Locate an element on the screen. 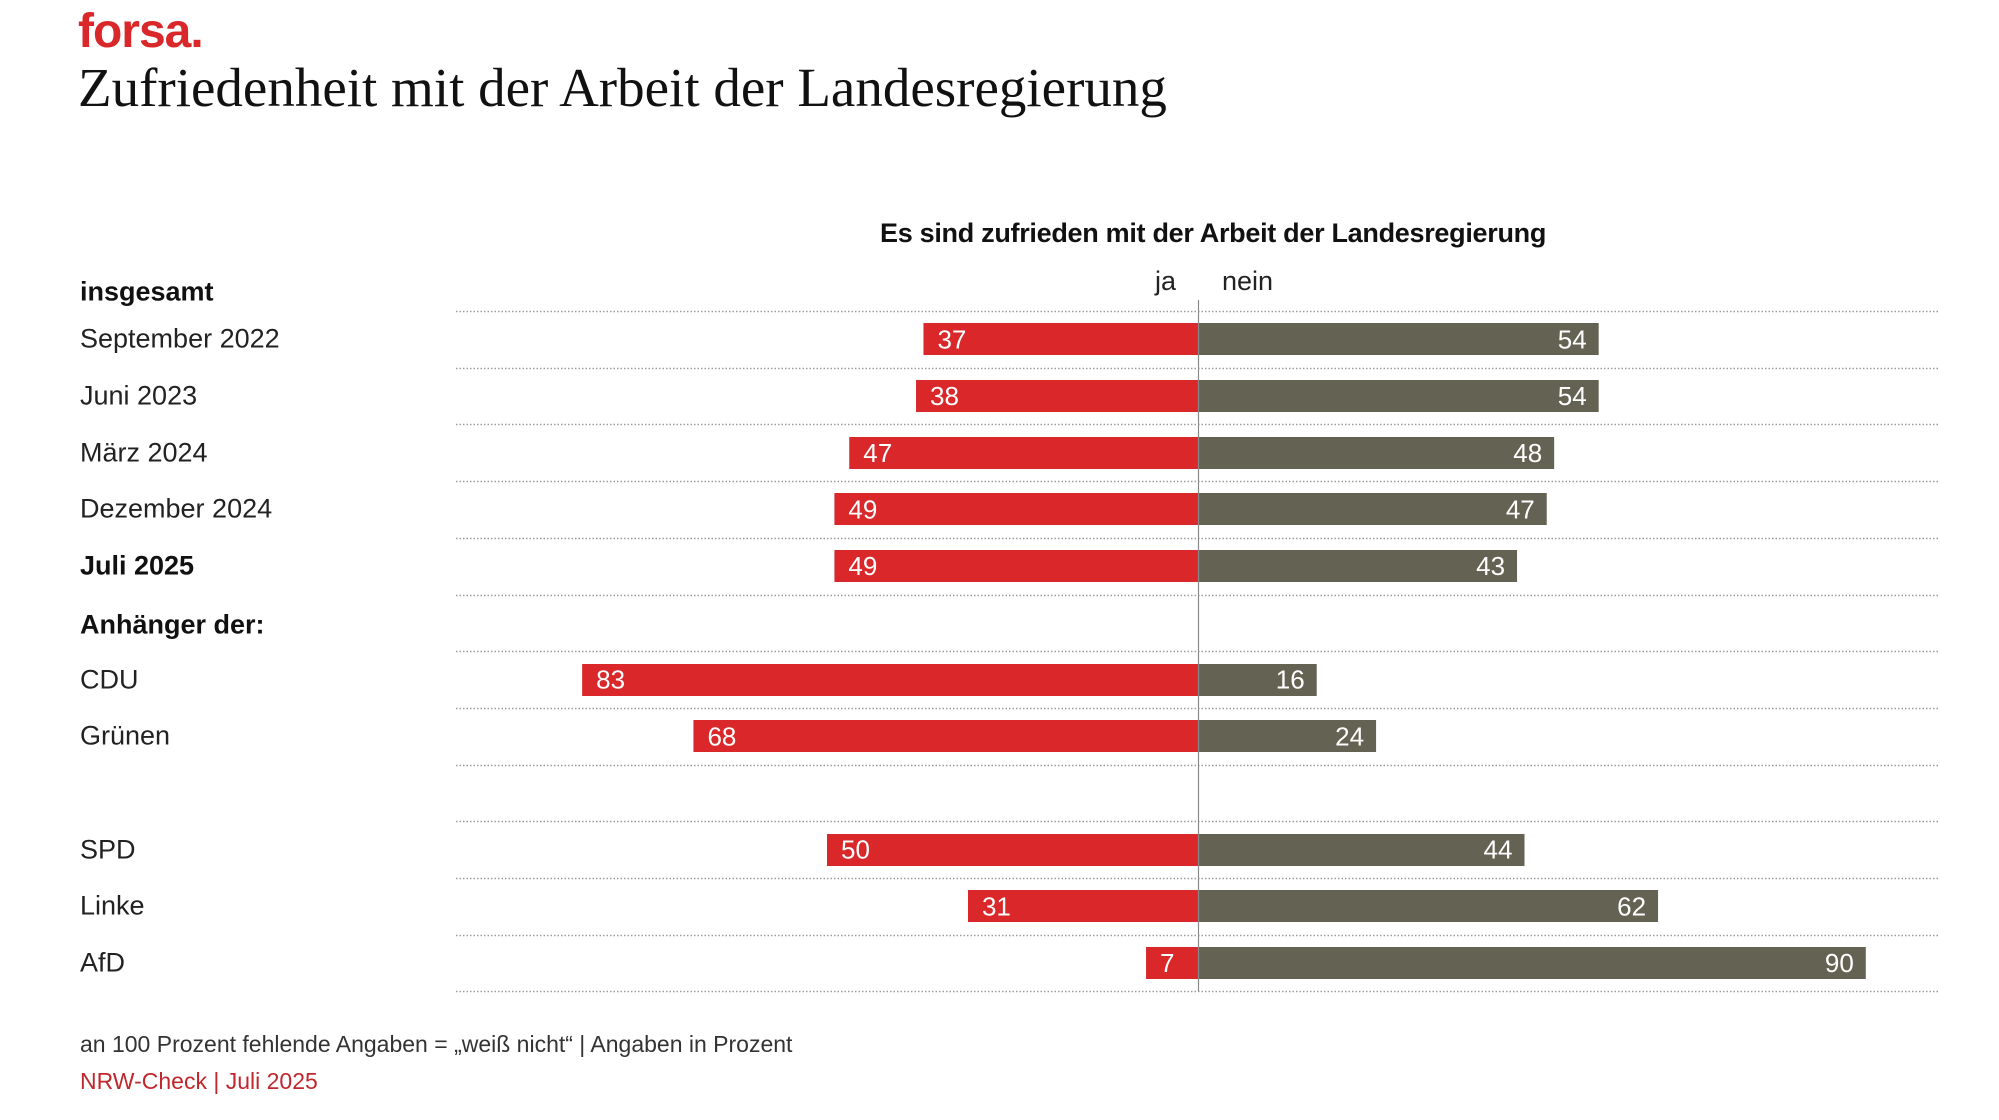 Image resolution: width=1999 pixels, height=1120 pixels. value-label-nein: 62 is located at coordinates (1631, 906).